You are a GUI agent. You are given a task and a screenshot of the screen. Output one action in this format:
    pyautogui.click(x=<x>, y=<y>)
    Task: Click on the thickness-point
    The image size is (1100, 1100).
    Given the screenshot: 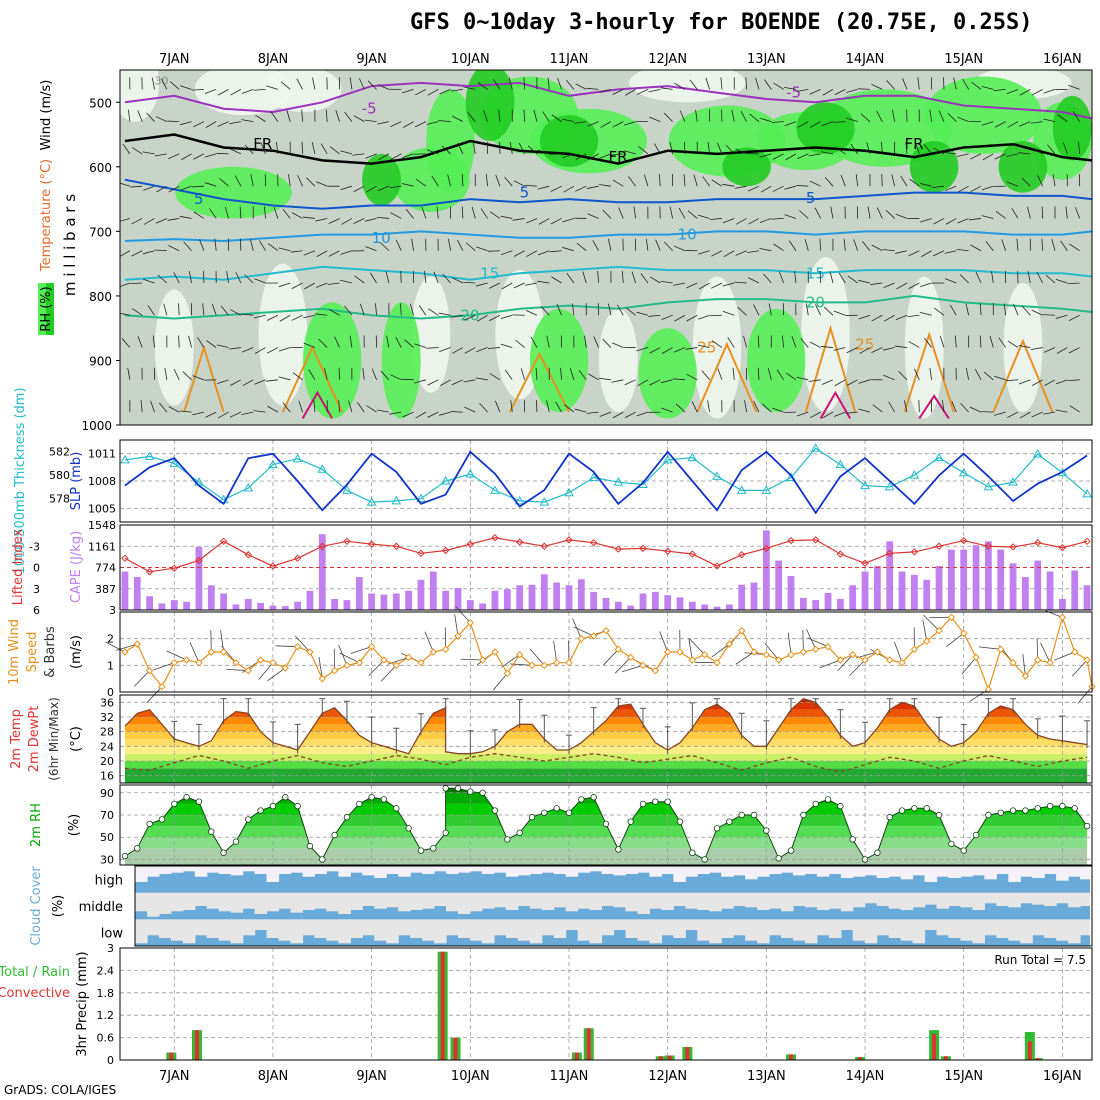 What is the action you would take?
    pyautogui.click(x=865, y=485)
    